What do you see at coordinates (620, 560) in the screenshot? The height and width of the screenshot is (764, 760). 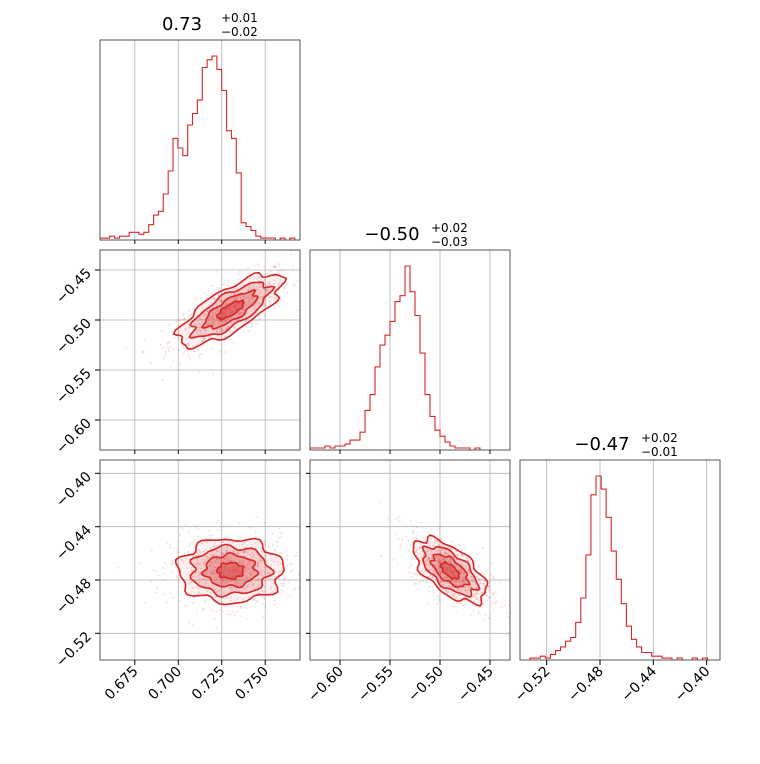 I see `hist-2-border` at bounding box center [620, 560].